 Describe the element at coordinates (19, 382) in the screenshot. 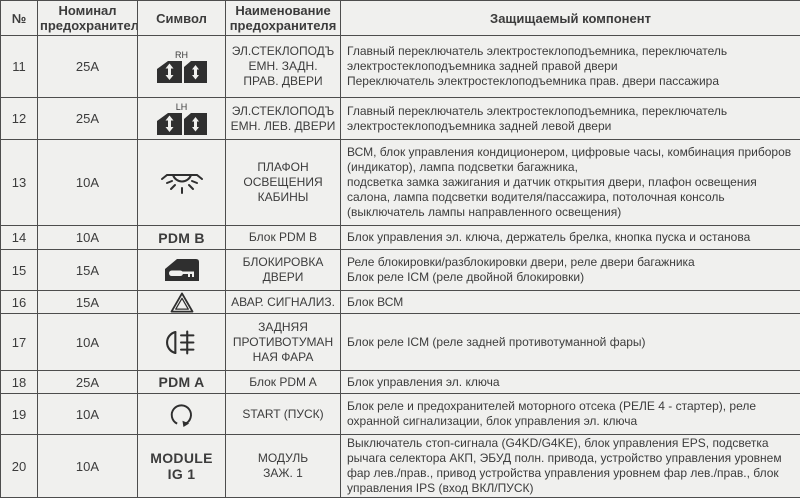

I see `fuse-number: 18` at that location.